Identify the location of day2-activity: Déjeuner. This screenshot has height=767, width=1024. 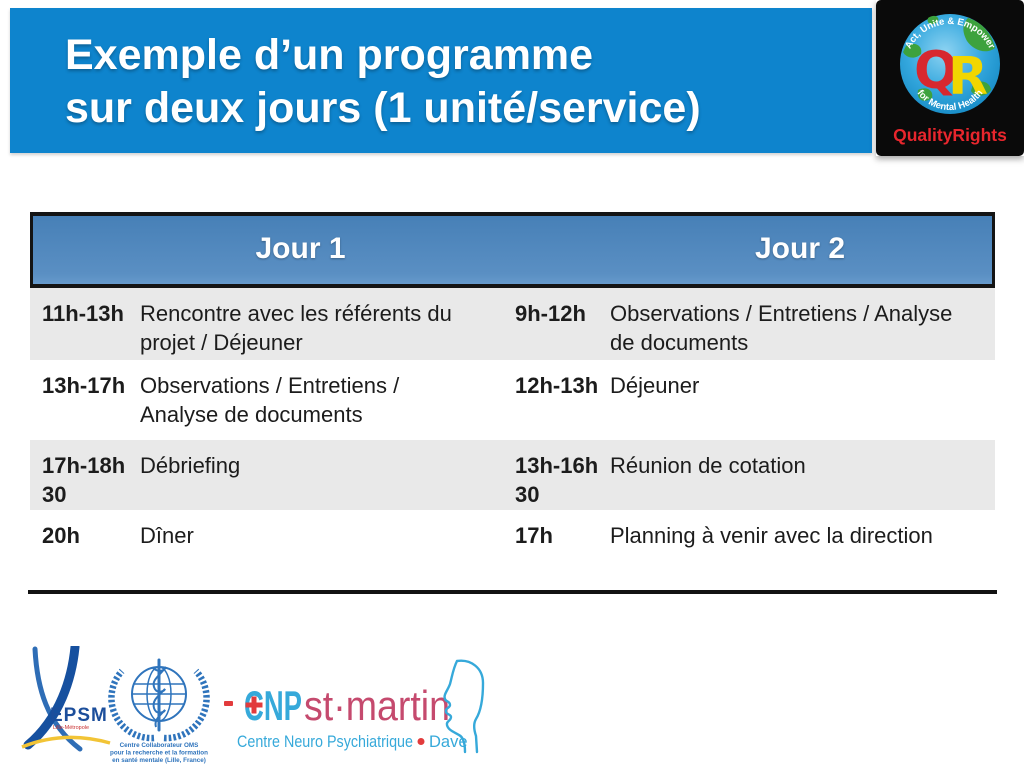
(655, 385).